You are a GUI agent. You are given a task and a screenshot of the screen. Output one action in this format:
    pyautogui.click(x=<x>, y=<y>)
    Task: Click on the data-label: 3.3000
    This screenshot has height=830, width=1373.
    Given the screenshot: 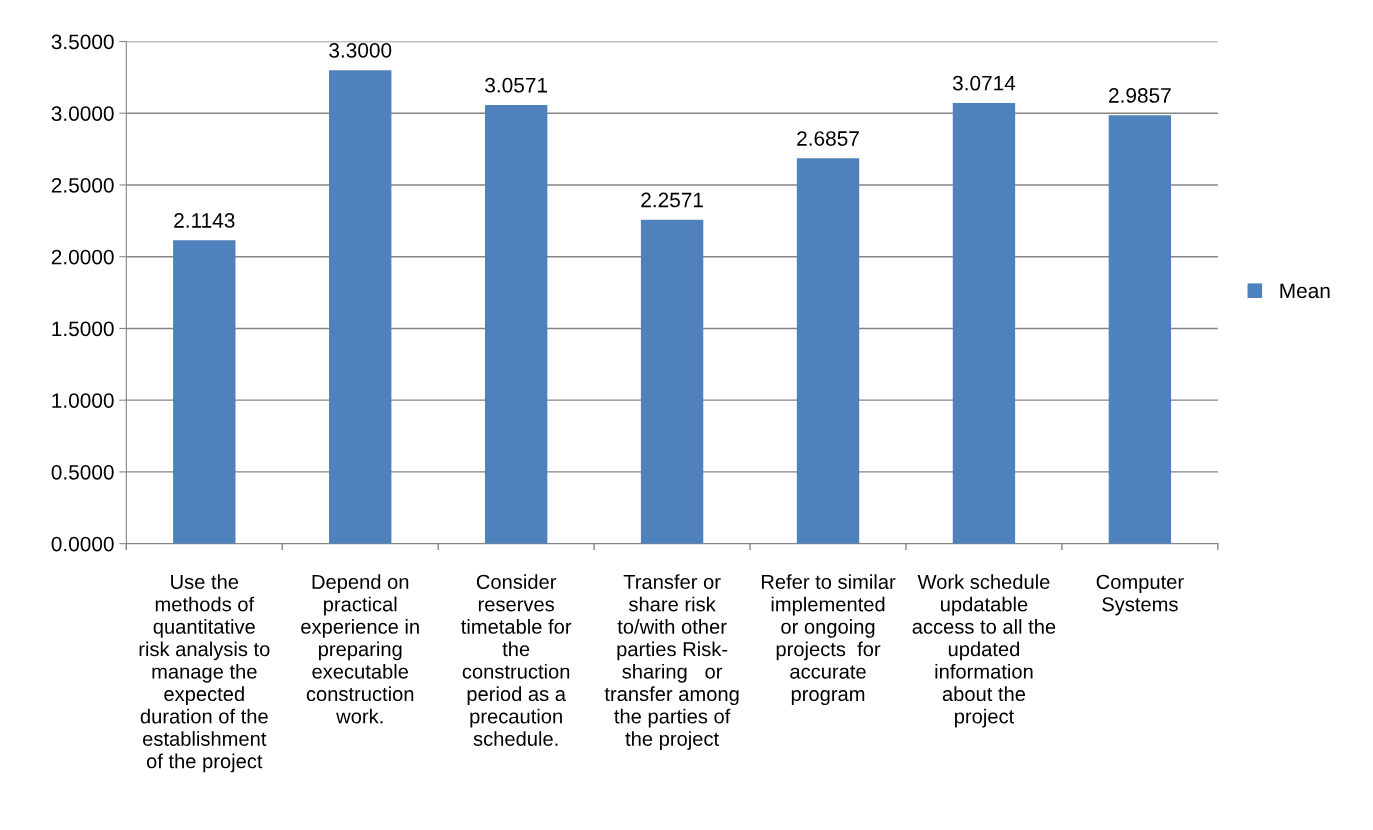 What is the action you would take?
    pyautogui.click(x=360, y=50)
    